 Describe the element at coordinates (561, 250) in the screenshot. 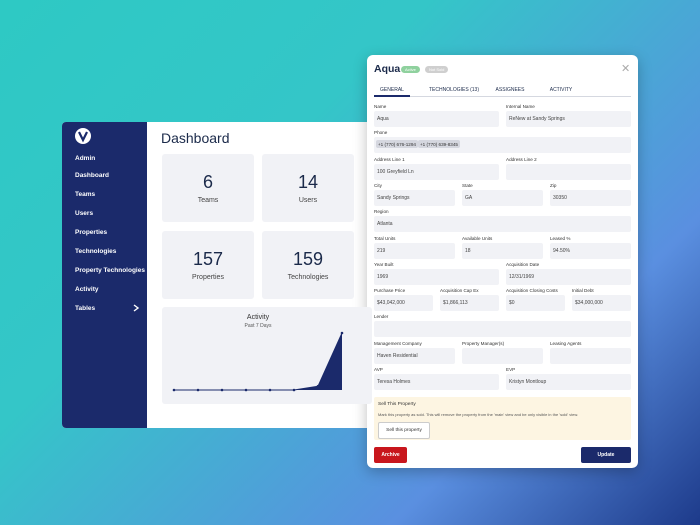

I see `input-value: 94.50%` at that location.